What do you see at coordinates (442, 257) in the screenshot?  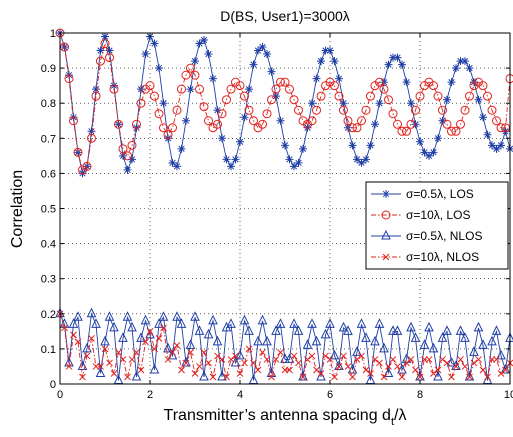 I see `legend-label: σ=10λ, NLOS` at bounding box center [442, 257].